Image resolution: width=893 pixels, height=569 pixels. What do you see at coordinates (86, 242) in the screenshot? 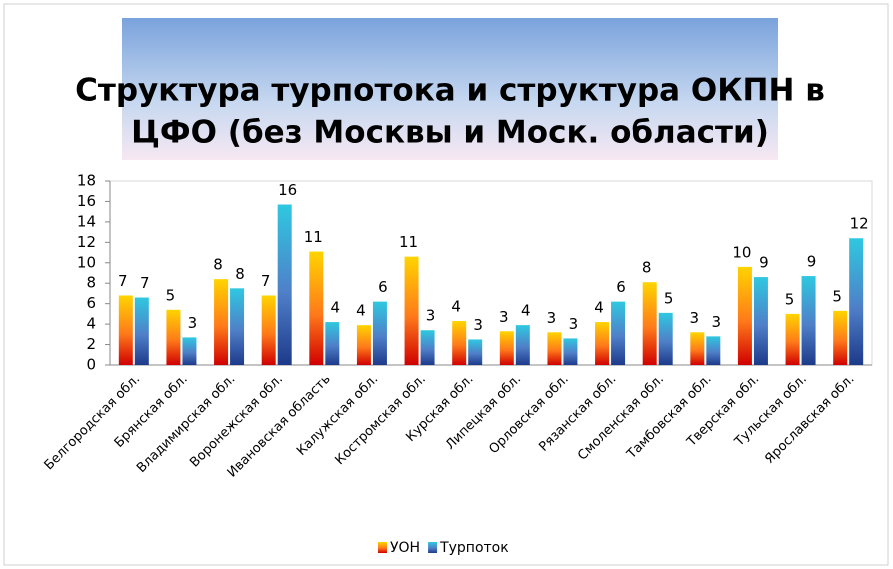
I see `y-tick-label: 12` at bounding box center [86, 242].